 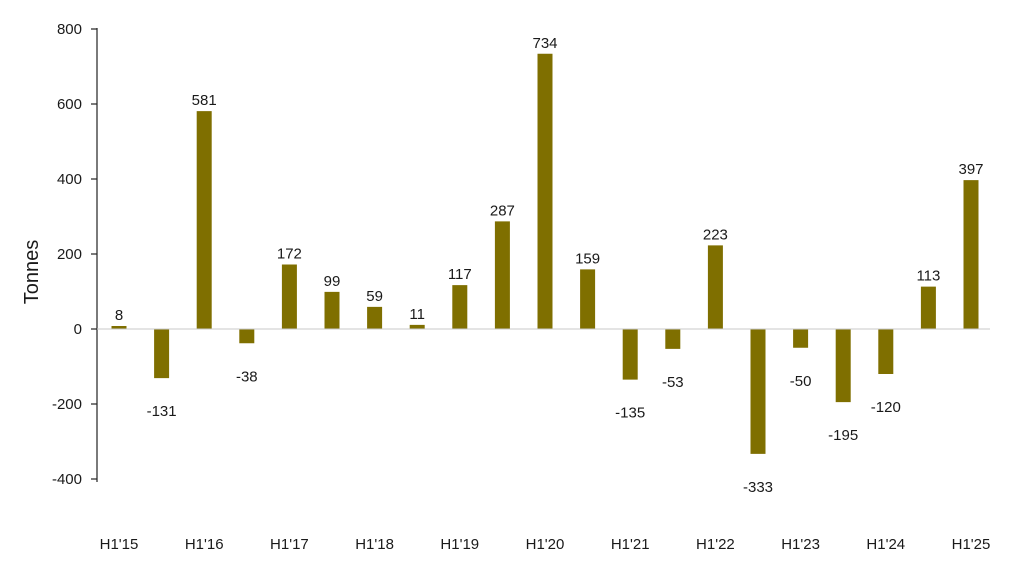 What do you see at coordinates (673, 382) in the screenshot?
I see `data-label: -53` at bounding box center [673, 382].